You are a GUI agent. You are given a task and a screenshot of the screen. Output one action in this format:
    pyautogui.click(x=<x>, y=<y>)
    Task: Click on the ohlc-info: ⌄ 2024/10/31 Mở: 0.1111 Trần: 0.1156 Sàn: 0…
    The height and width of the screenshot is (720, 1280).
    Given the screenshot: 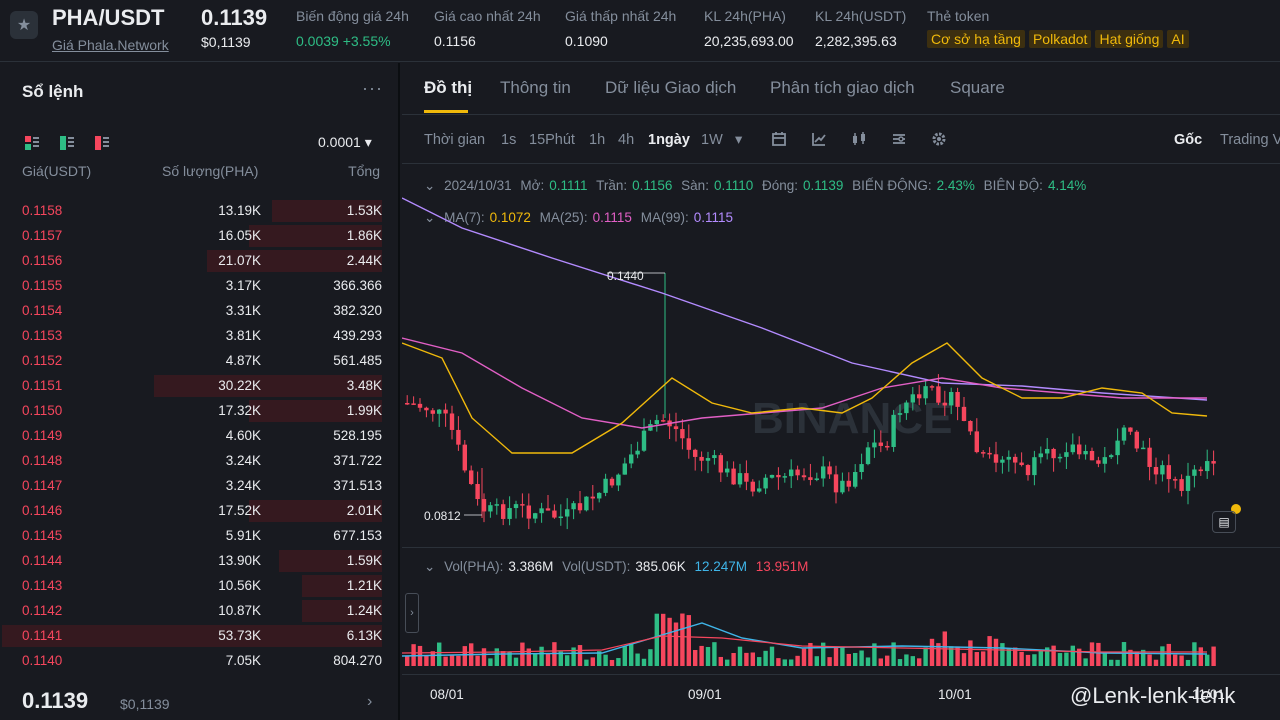 What is the action you would take?
    pyautogui.click(x=757, y=186)
    